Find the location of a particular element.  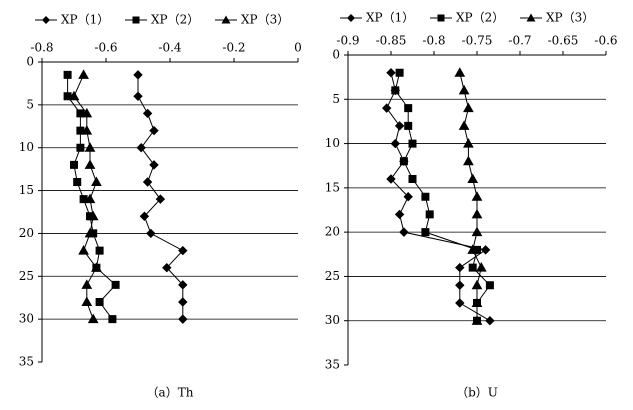

x-tick-label: 0 is located at coordinates (298, 48).